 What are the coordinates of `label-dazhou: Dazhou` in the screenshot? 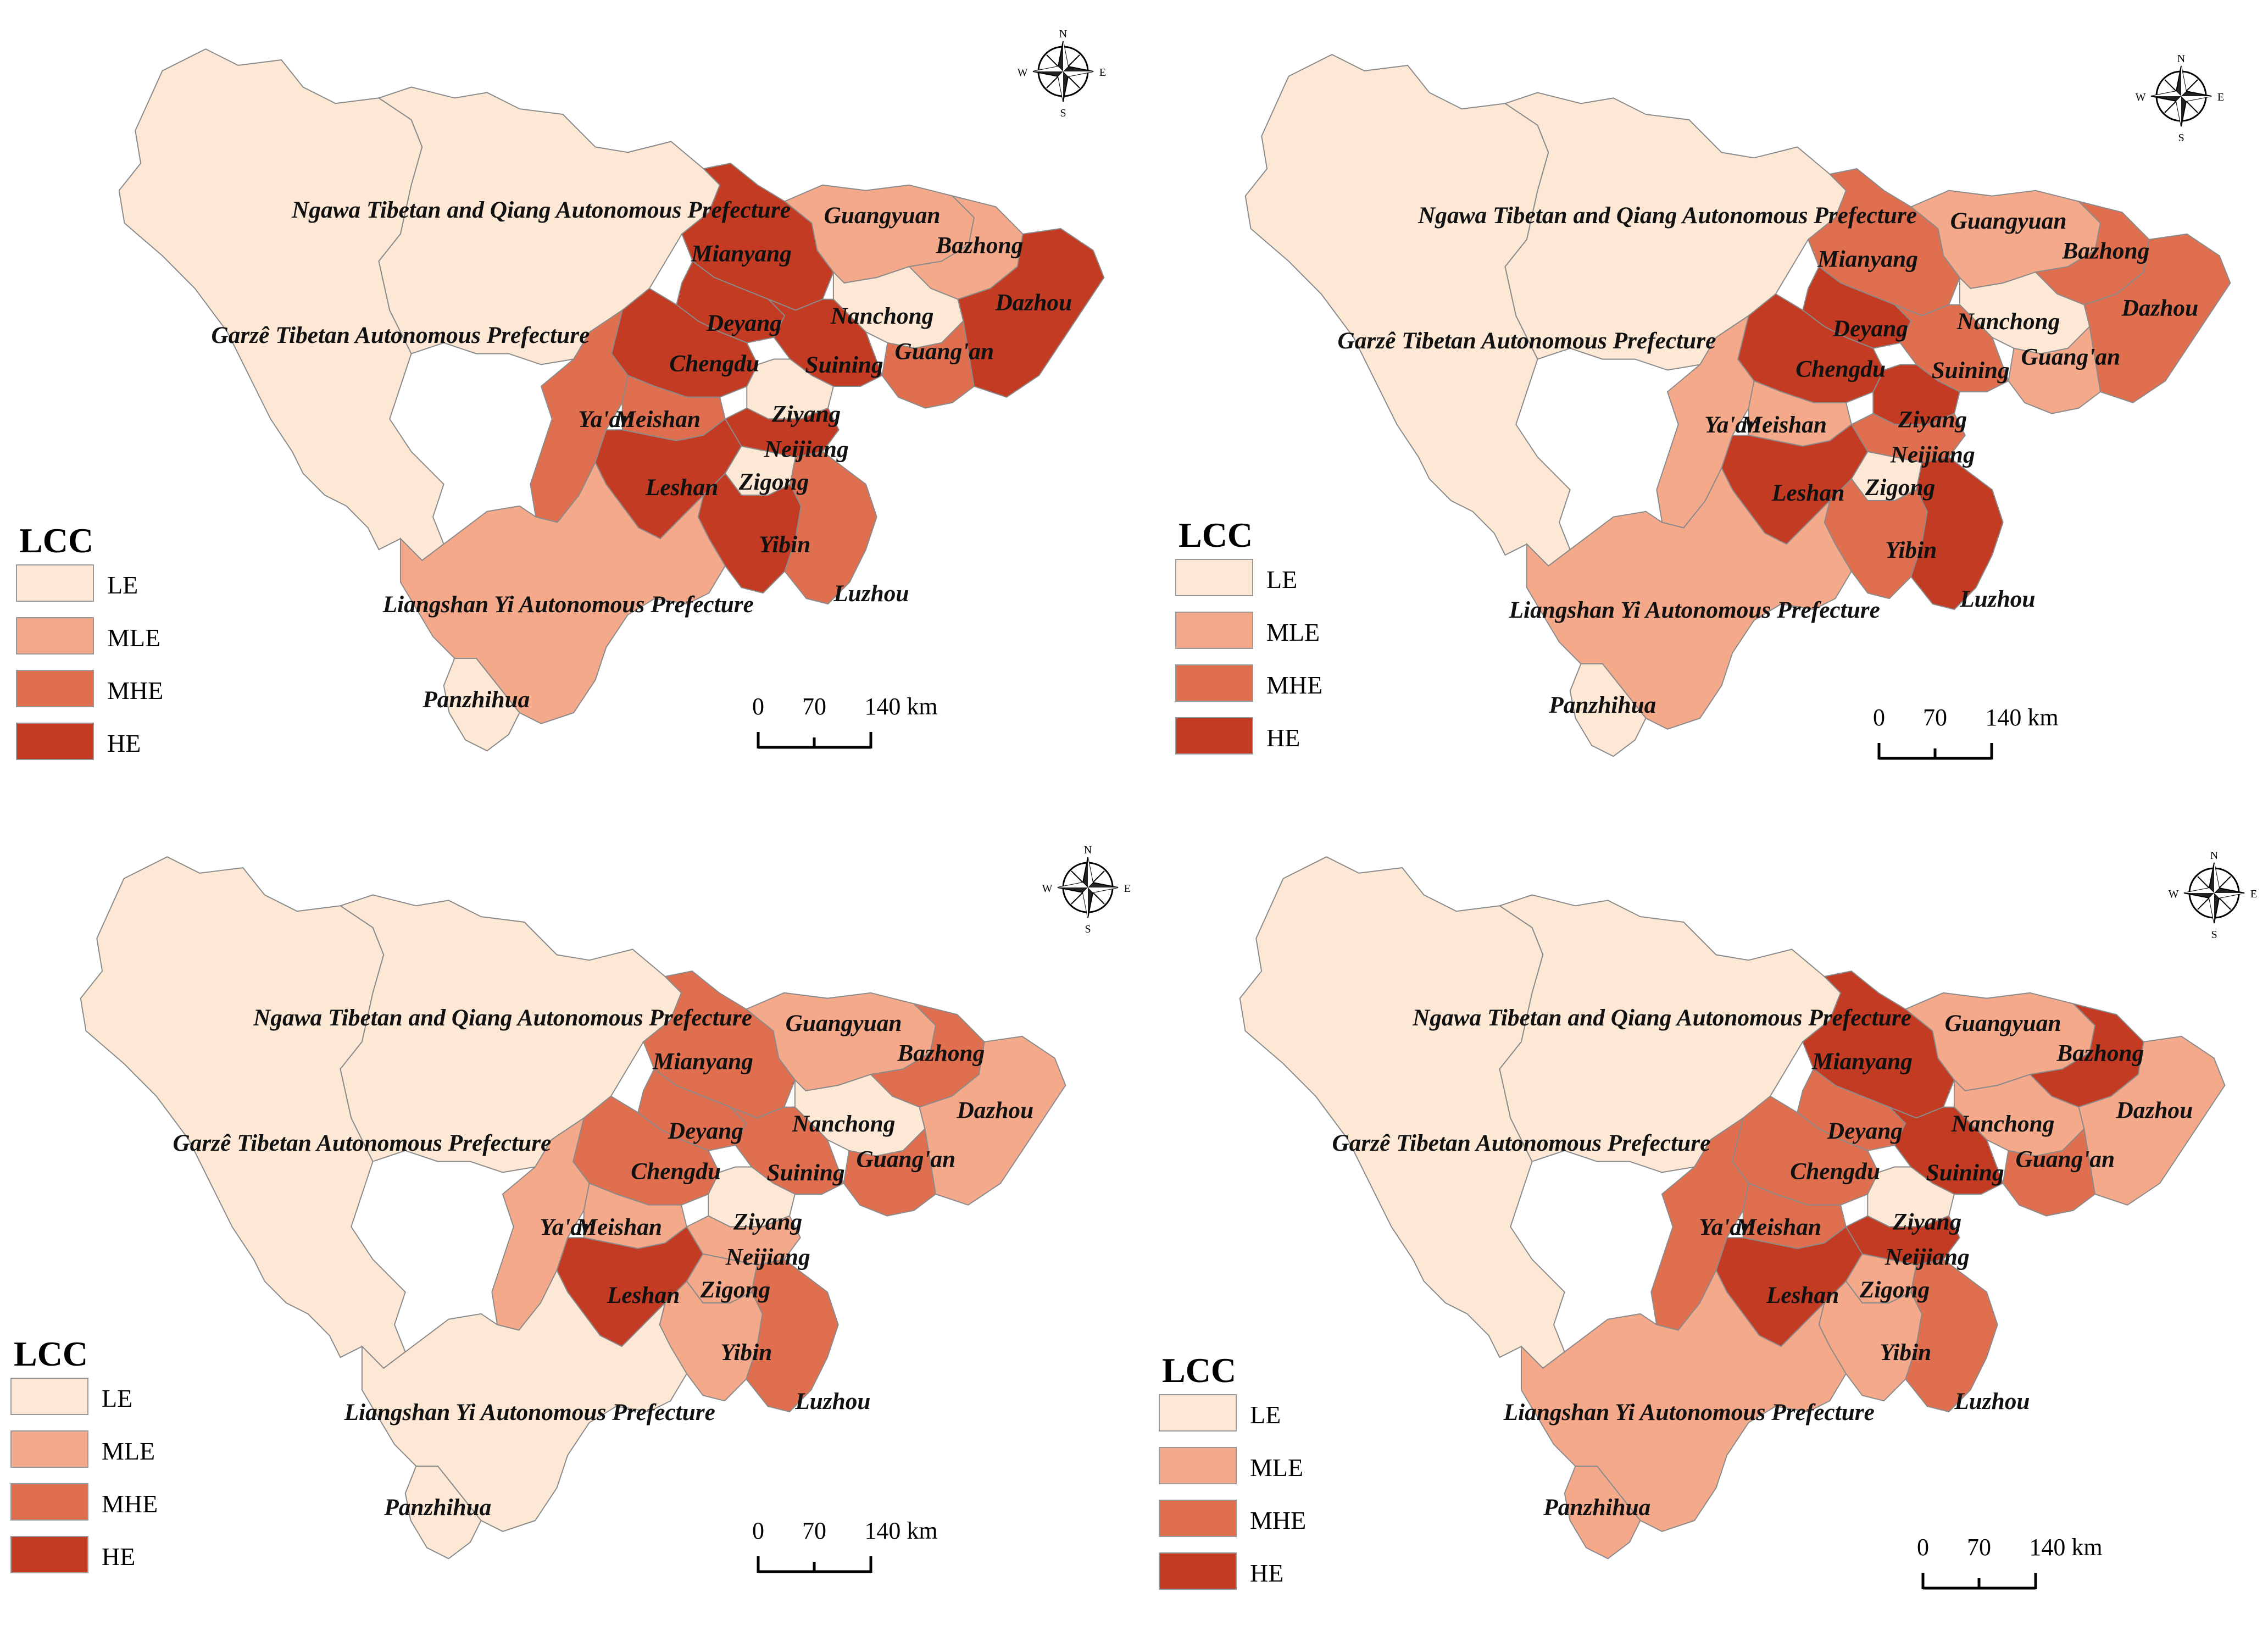 It's located at (2154, 1110).